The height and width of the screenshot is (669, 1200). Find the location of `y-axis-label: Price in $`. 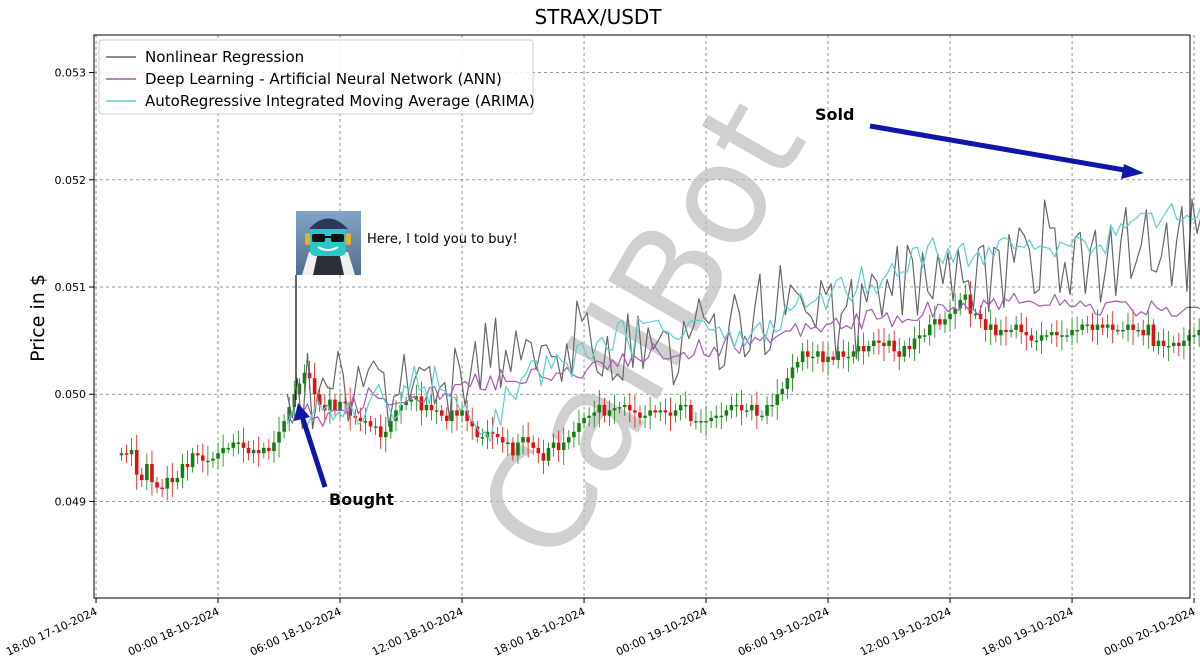

y-axis-label: Price in $ is located at coordinates (38, 318).